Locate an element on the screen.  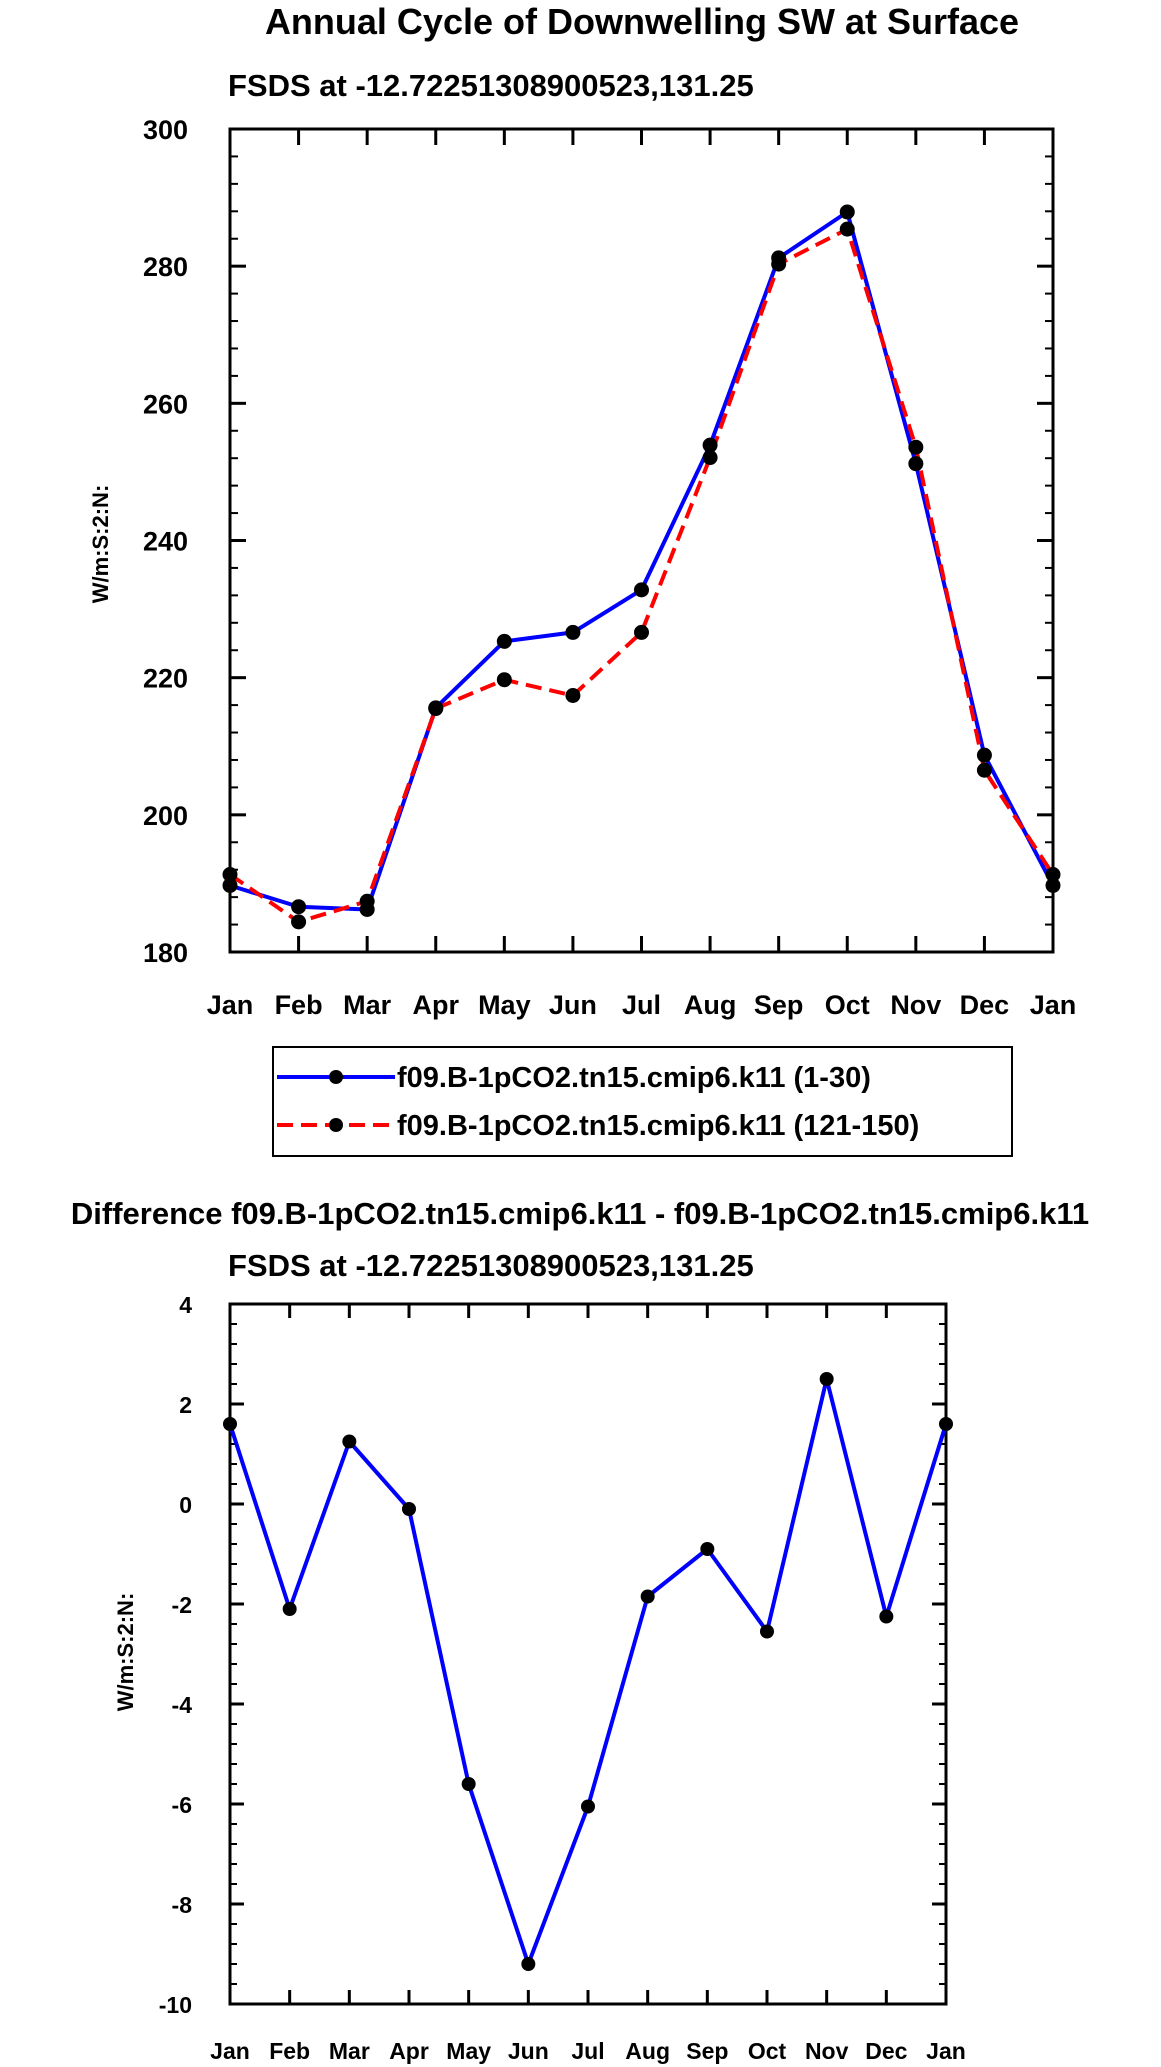
top-y-tick-label: 200 is located at coordinates (165, 816).